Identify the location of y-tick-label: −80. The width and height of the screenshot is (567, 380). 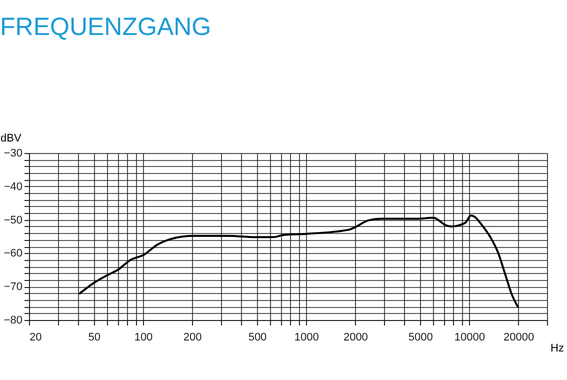
(13, 320).